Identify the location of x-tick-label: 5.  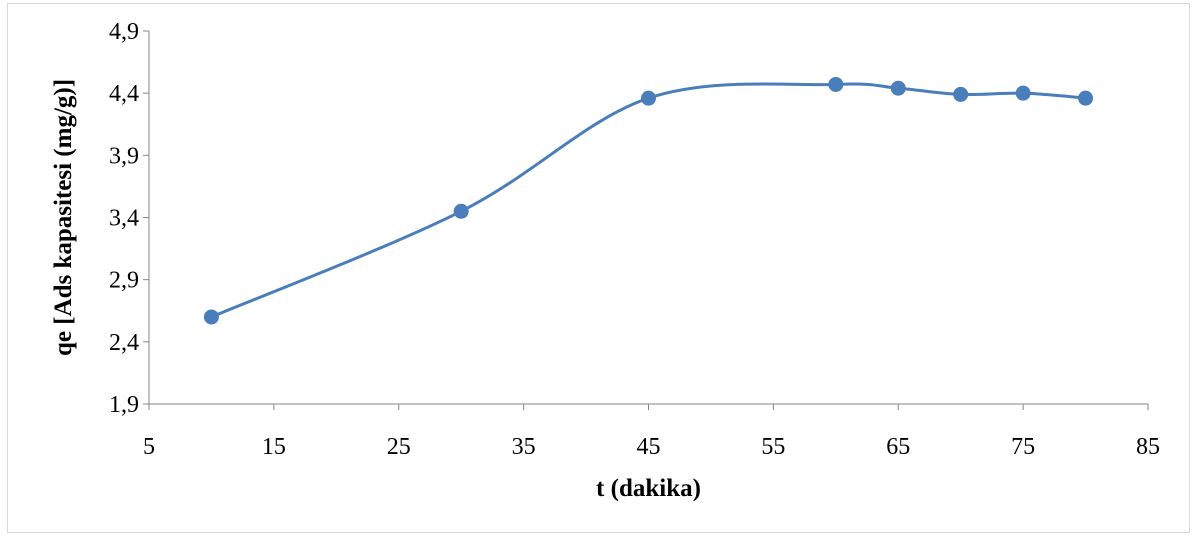
(149, 447).